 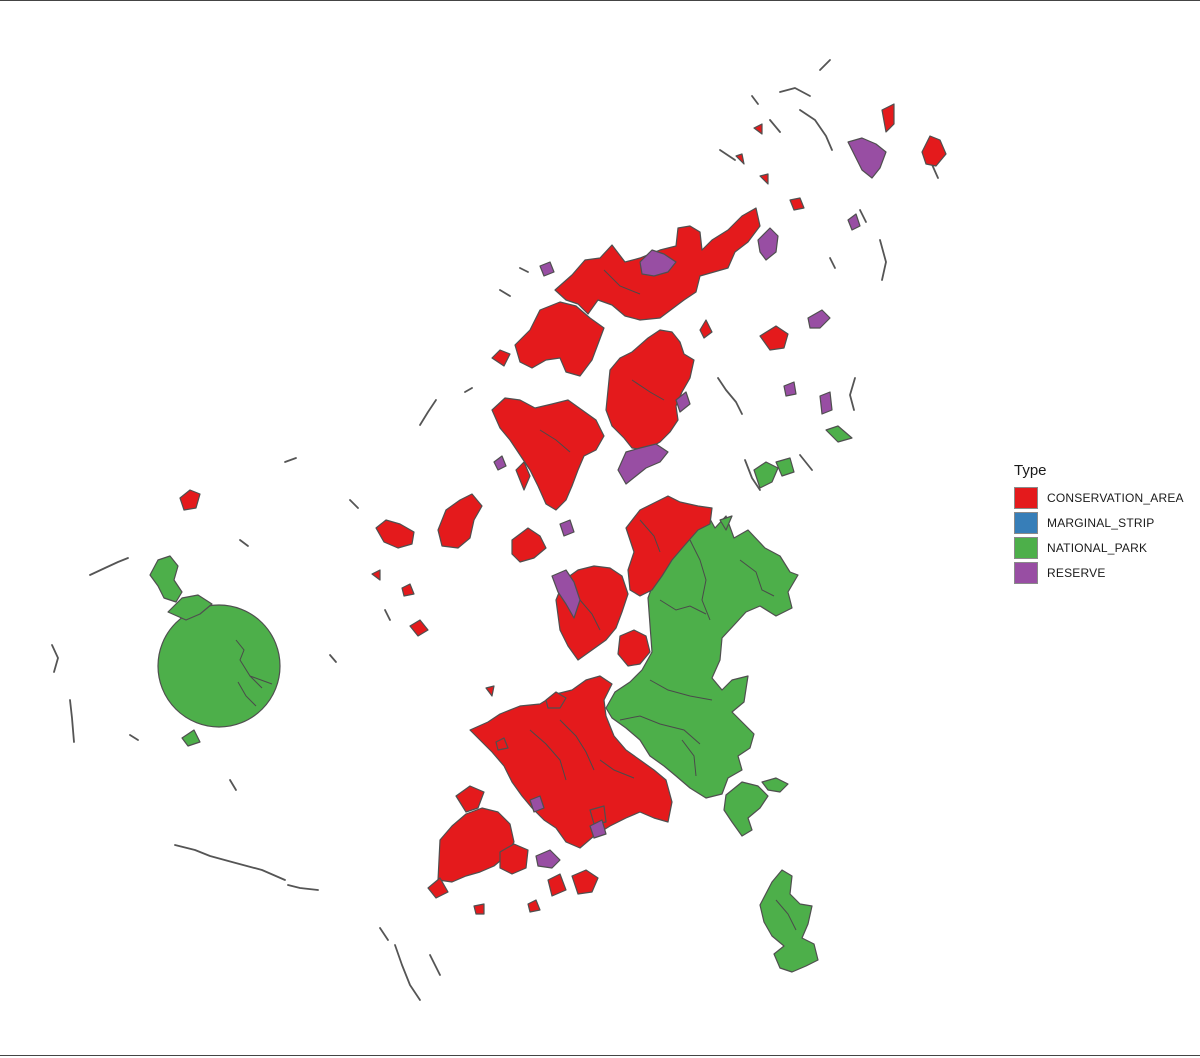 What do you see at coordinates (643, 464) in the screenshot?
I see `reserve-central` at bounding box center [643, 464].